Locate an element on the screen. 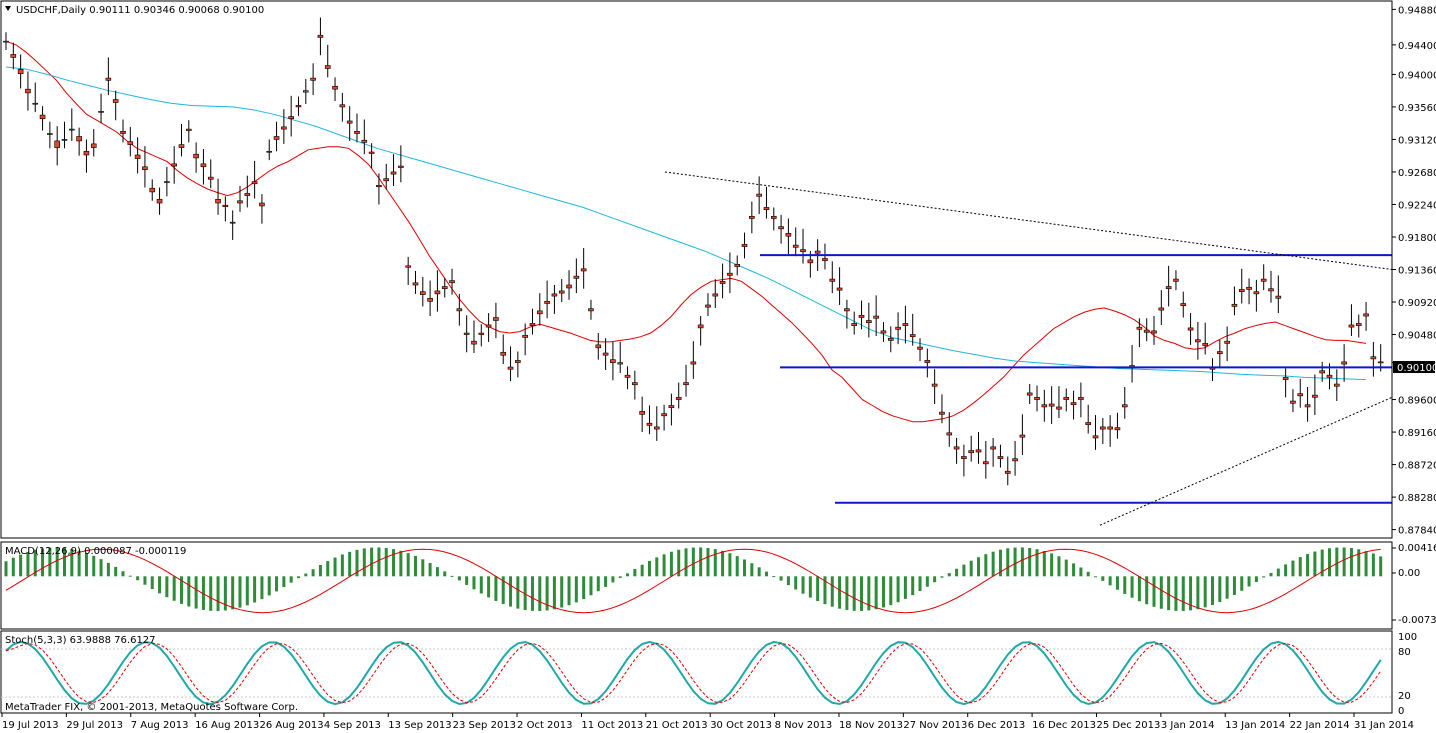 This screenshot has height=733, width=1436. price-tick-label: 0.91800 is located at coordinates (1417, 238).